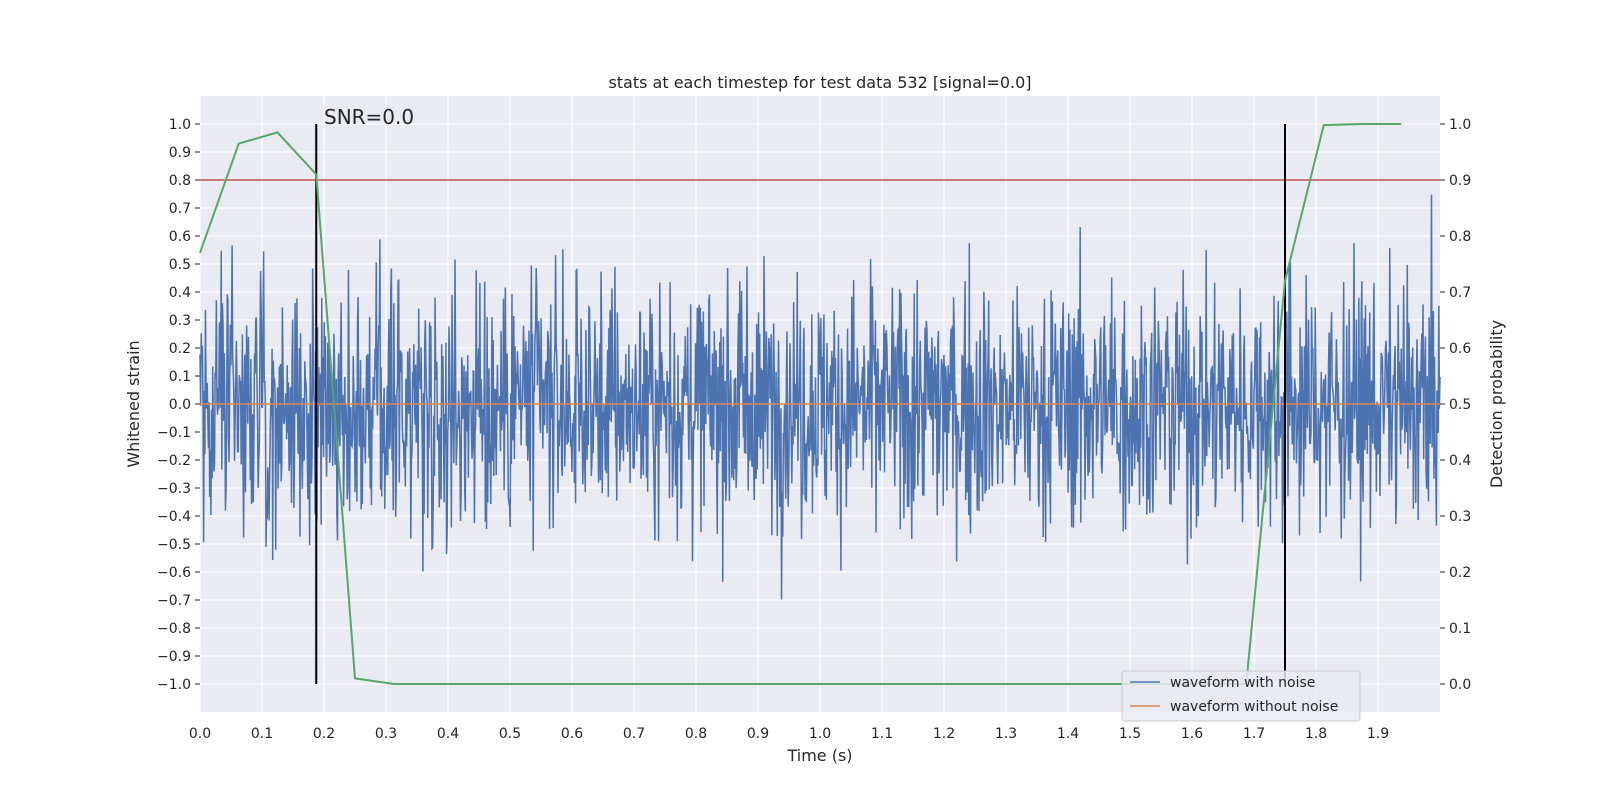 Image resolution: width=1600 pixels, height=800 pixels. Describe the element at coordinates (174, 573) in the screenshot. I see `y-tick-label: −0.6` at that location.